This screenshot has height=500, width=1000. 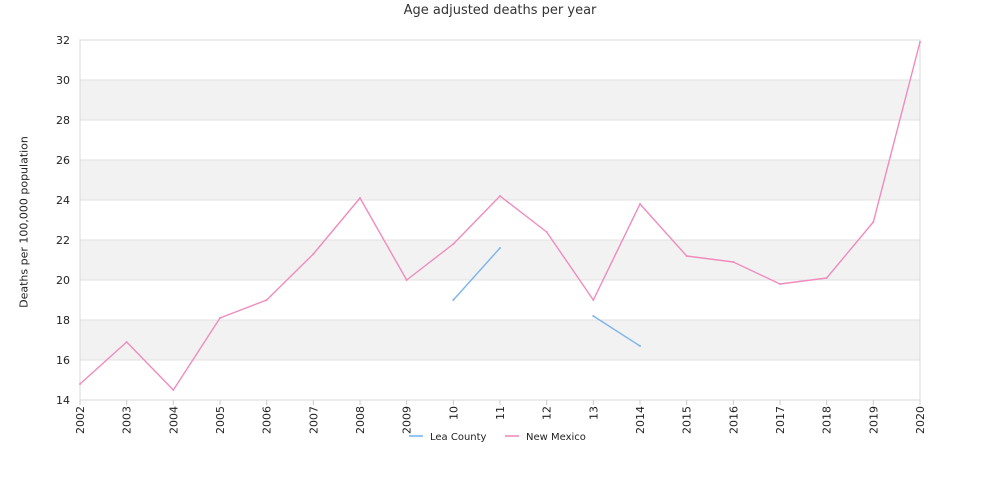 I want to click on x-tick-label: 2005, so click(x=220, y=420).